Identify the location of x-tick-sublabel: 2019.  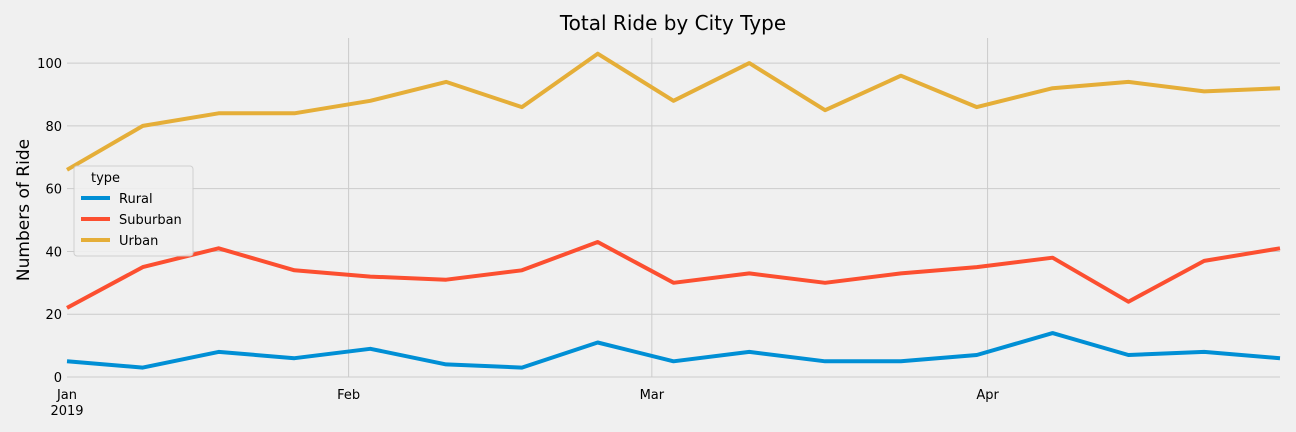
(66, 411).